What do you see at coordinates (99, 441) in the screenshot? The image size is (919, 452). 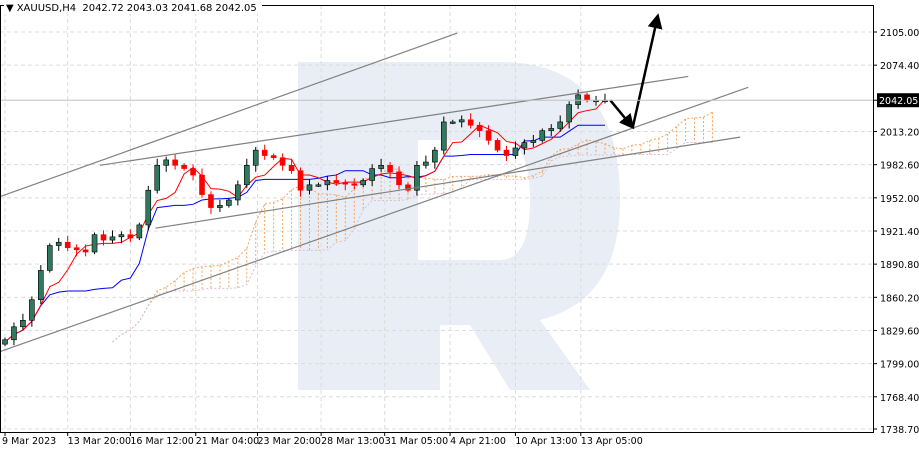 I see `x-tick-label: 13 Mar 20:00` at bounding box center [99, 441].